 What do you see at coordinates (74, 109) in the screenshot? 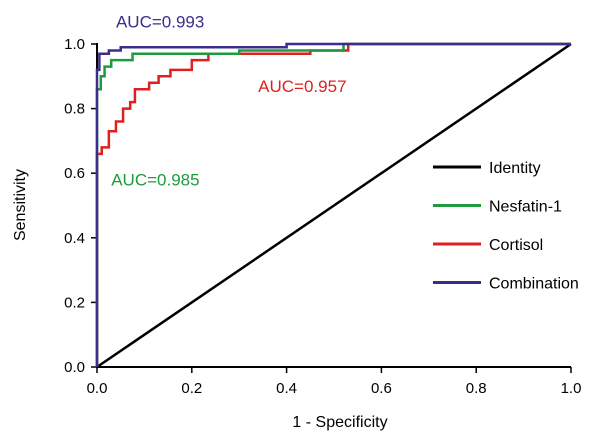
I see `y-tick-label: 0.8` at bounding box center [74, 109].